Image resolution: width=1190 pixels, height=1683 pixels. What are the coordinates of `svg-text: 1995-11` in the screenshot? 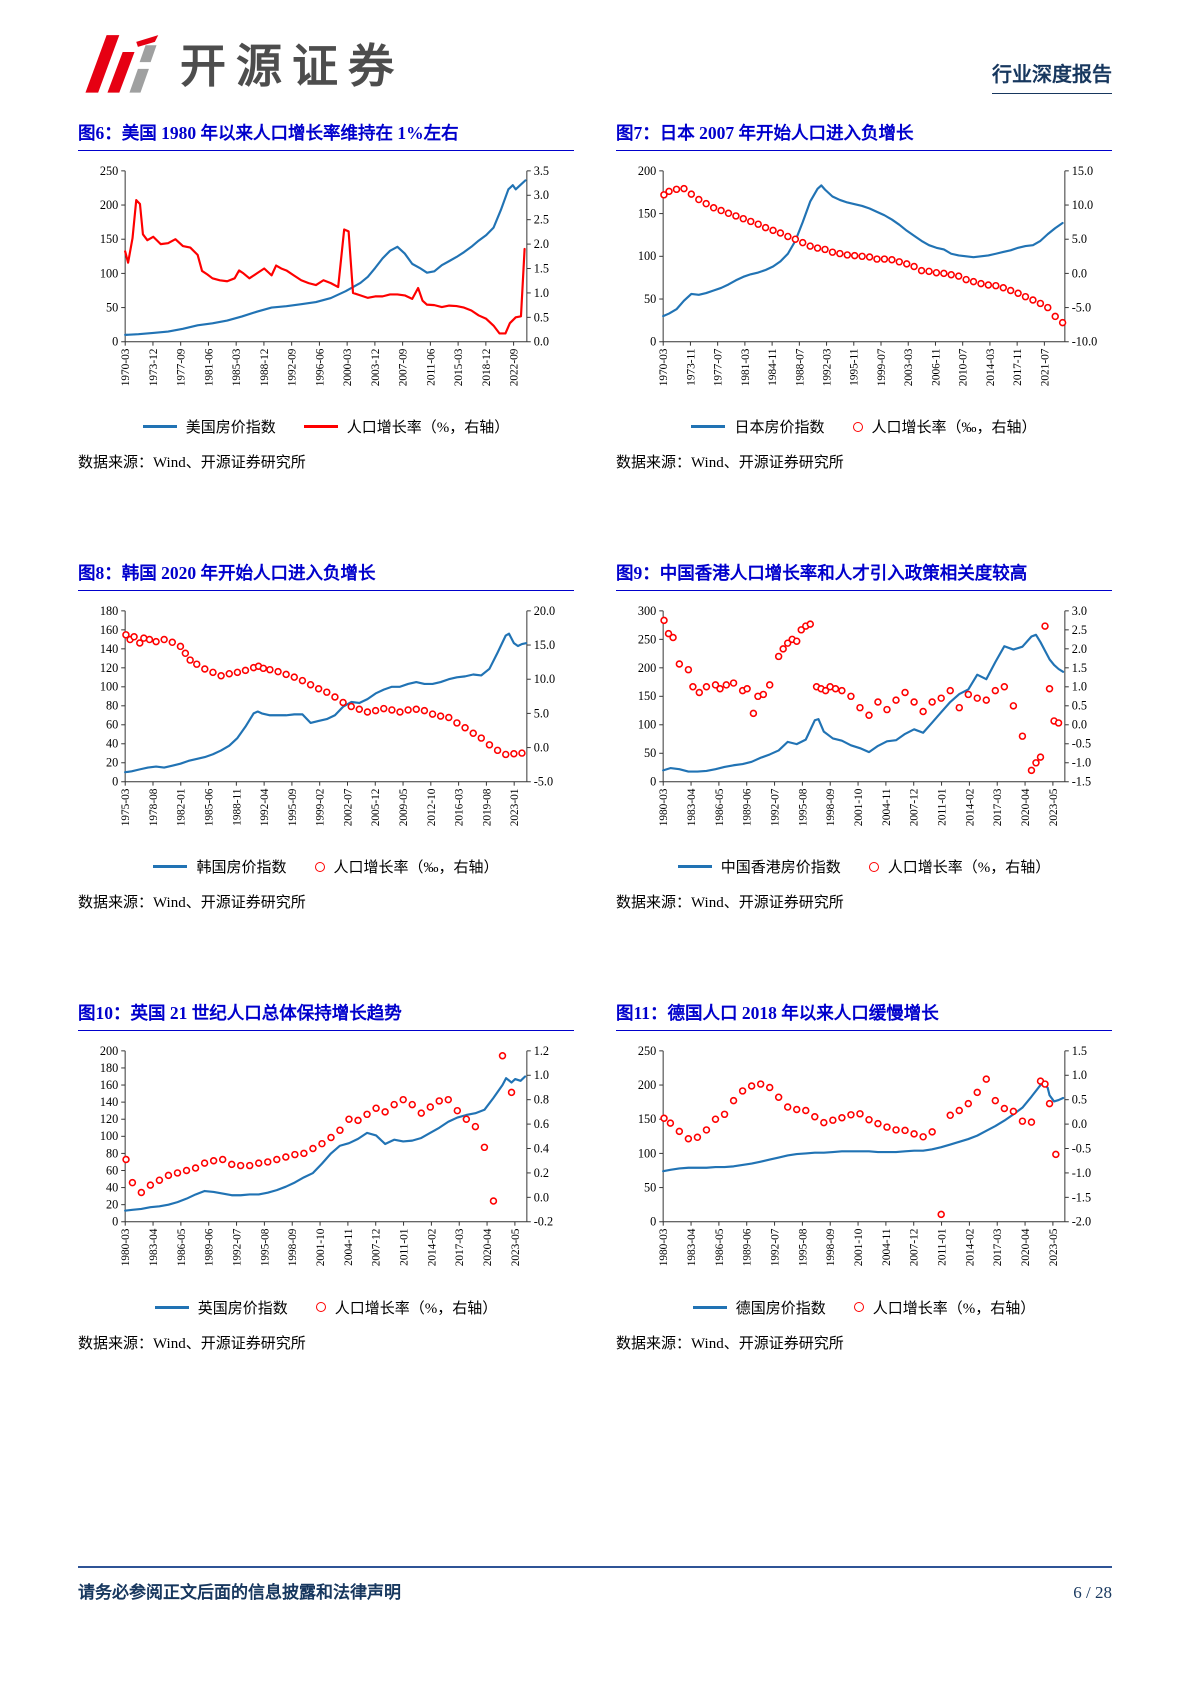 It's located at (855, 366).